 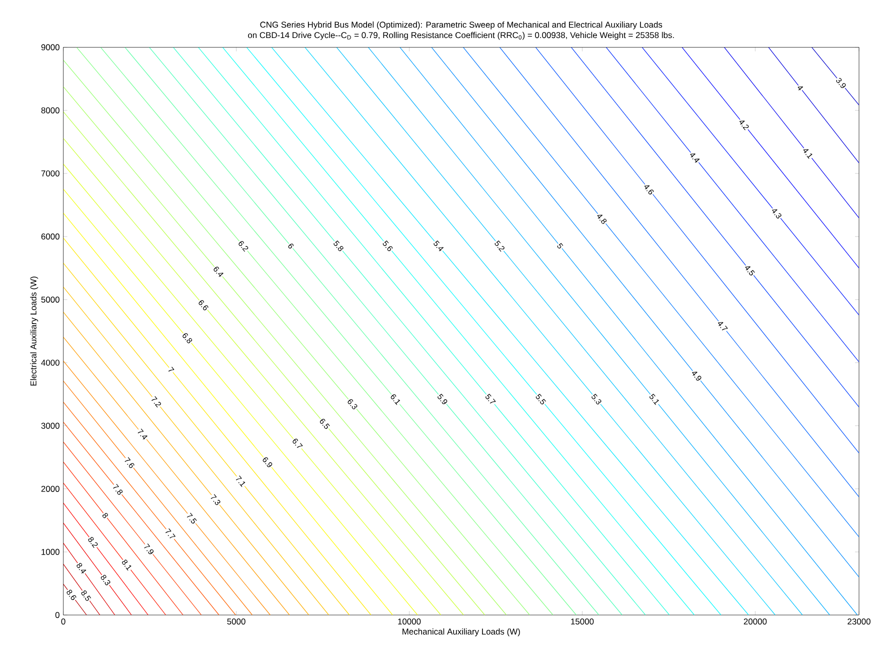 I want to click on x-axis-title: Mechanical Auxiliary Loads (W), so click(x=461, y=632).